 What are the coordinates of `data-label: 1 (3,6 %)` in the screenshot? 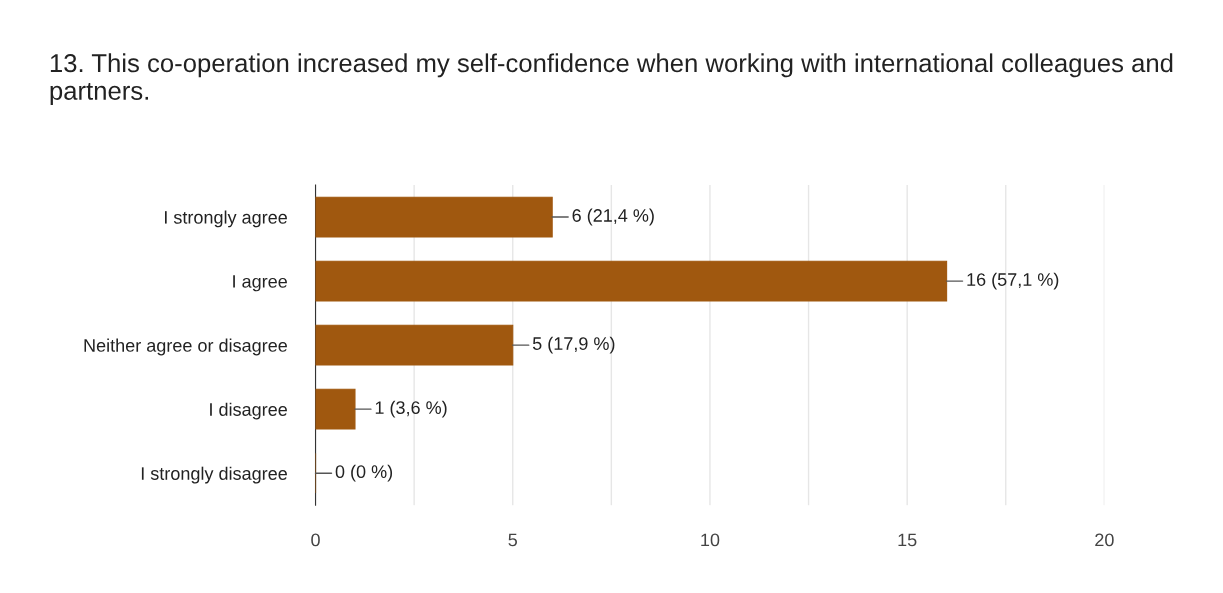 It's located at (411, 409).